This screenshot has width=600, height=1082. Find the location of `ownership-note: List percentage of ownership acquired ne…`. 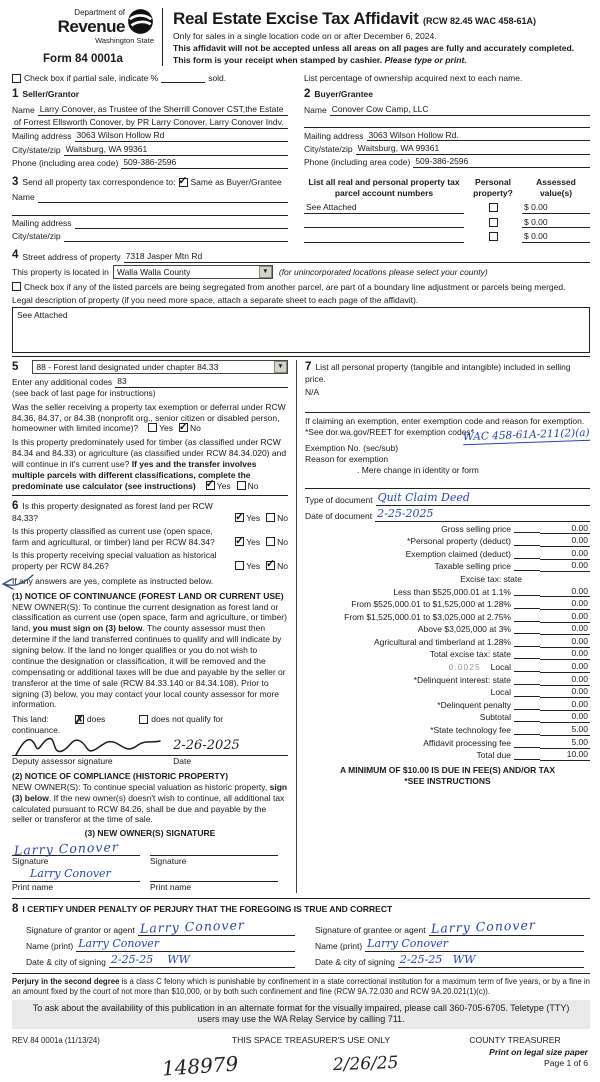

ownership-note: List percentage of ownership acquired ne… is located at coordinates (413, 77).